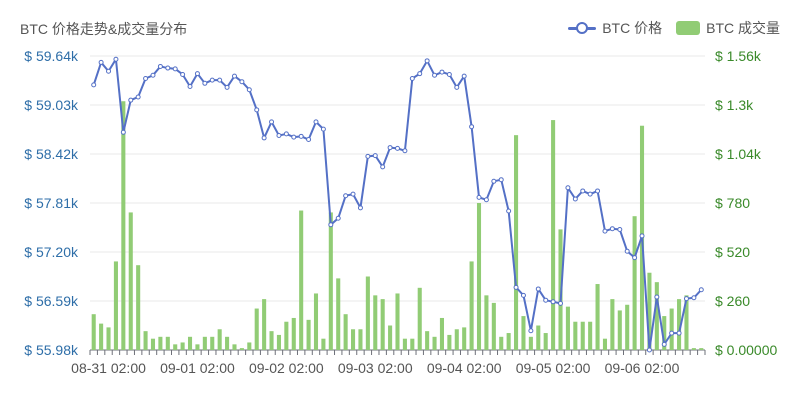 Image resolution: width=800 pixels, height=400 pixels. What do you see at coordinates (286, 368) in the screenshot?
I see `x-tick-label: 09-02 02:00` at bounding box center [286, 368].